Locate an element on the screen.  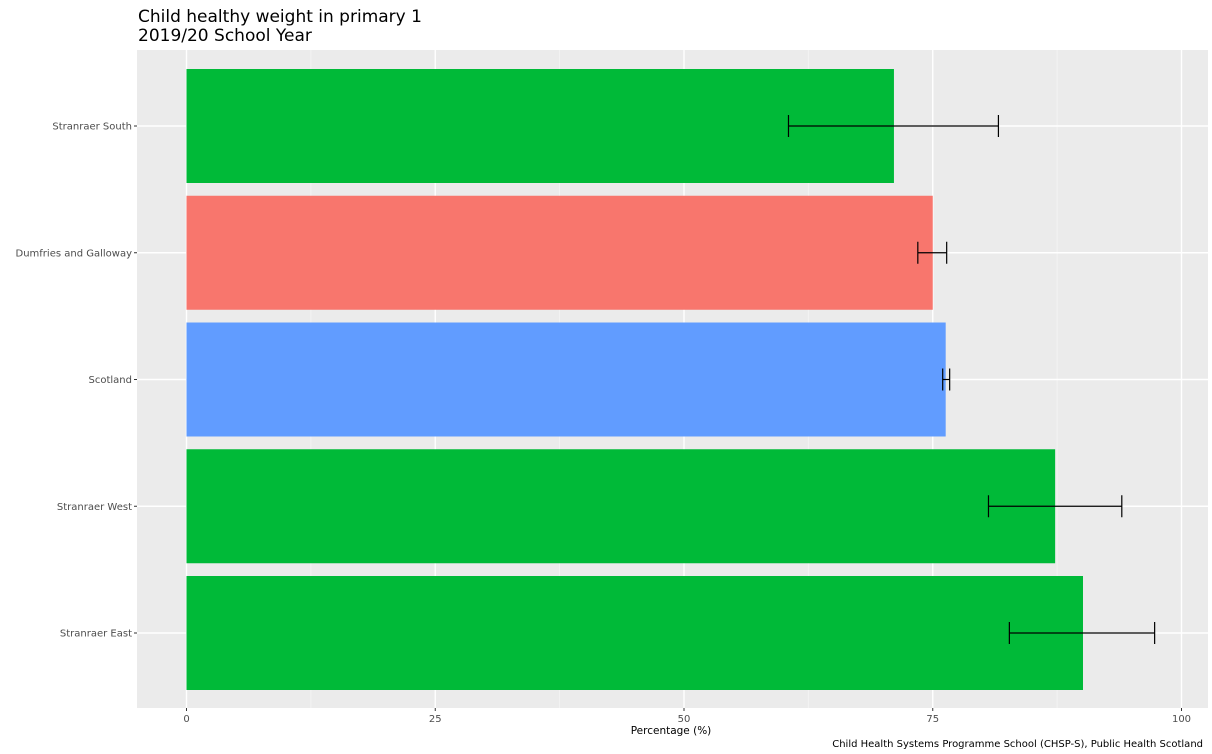
y-tick-label: Stranraer South is located at coordinates (92, 127).